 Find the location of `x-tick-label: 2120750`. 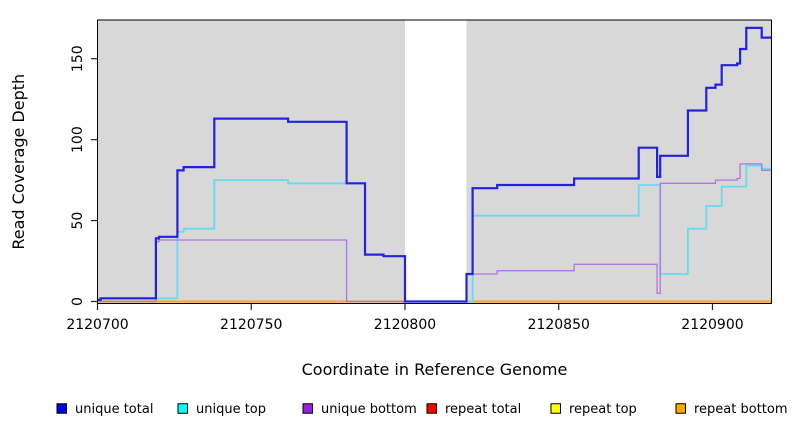

x-tick-label: 2120750 is located at coordinates (251, 325).